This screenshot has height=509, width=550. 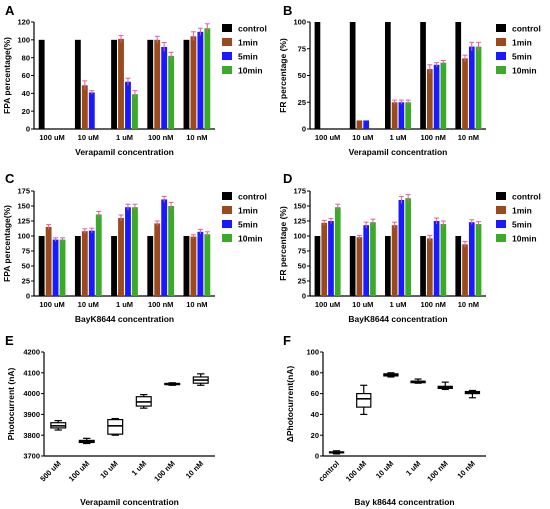 What do you see at coordinates (31, 393) in the screenshot?
I see `y-tick-label: 4000` at bounding box center [31, 393].